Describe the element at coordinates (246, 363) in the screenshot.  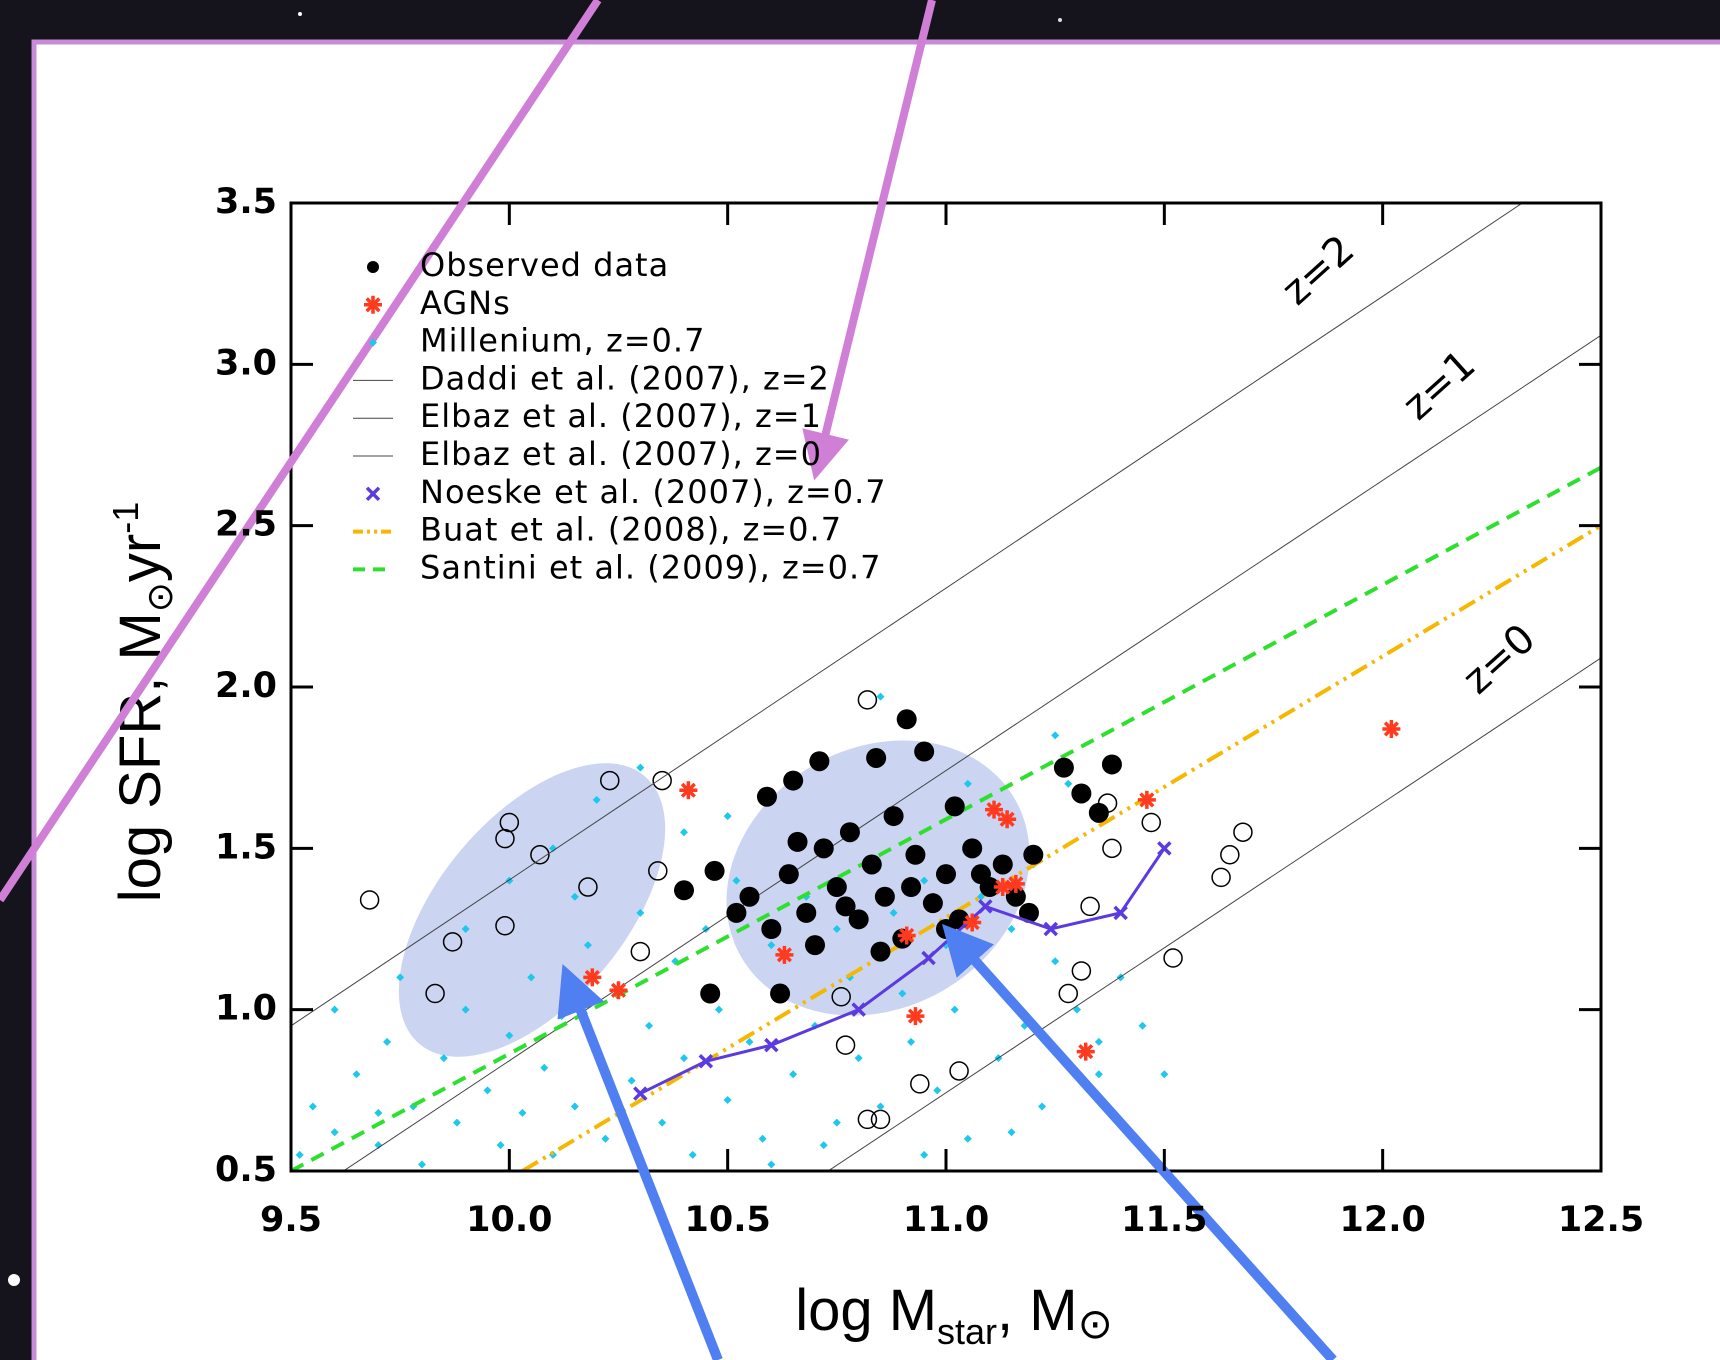
I see `y-tick-label: 3.0` at that location.